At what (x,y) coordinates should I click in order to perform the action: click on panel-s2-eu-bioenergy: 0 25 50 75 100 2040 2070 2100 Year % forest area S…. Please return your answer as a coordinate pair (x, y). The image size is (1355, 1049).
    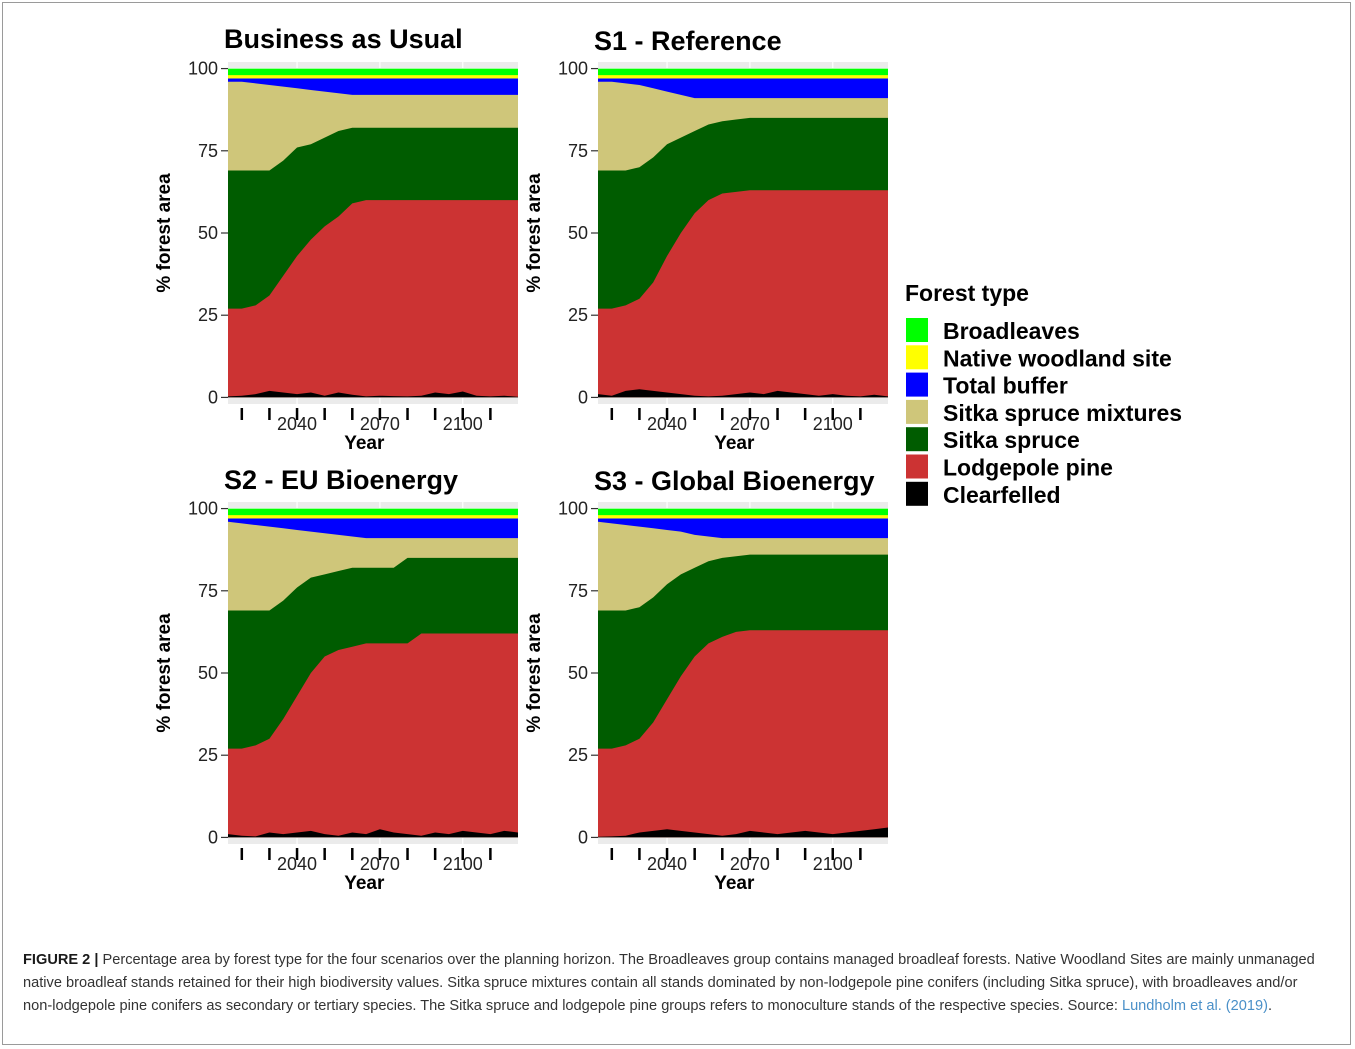
    Looking at the image, I should click on (336, 679).